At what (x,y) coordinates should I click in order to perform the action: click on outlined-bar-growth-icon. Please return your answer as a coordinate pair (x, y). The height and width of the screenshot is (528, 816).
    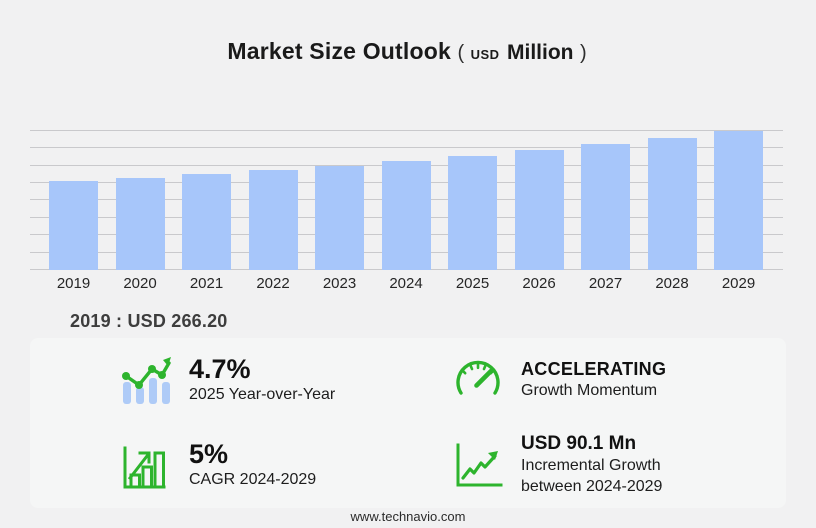
    Looking at the image, I should click on (144, 467).